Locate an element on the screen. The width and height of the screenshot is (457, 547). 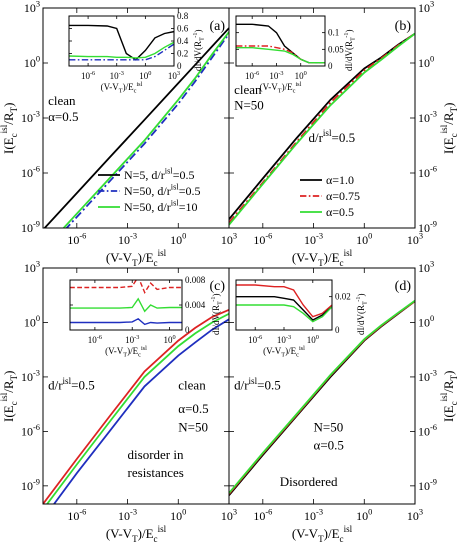
y-tick-label: 0.02 is located at coordinates (343, 297).